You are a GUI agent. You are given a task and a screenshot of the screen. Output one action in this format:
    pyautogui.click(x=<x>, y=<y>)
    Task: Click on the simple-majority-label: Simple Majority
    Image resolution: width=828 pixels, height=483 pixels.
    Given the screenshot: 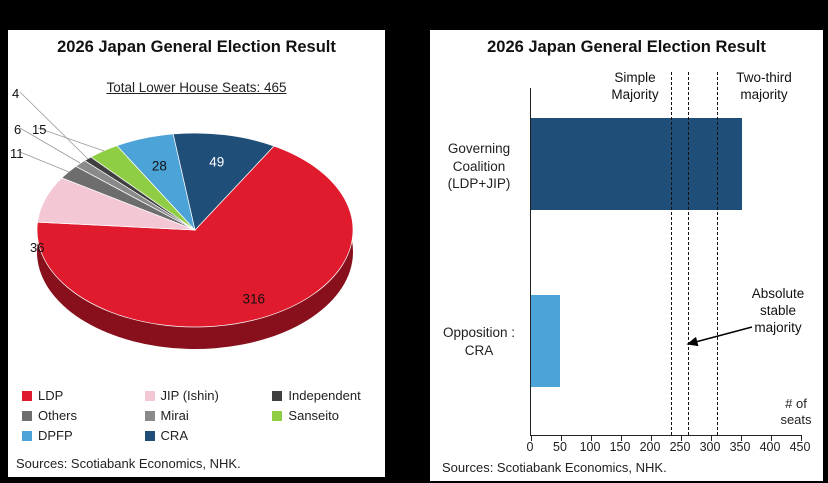 What is the action you would take?
    pyautogui.click(x=635, y=87)
    